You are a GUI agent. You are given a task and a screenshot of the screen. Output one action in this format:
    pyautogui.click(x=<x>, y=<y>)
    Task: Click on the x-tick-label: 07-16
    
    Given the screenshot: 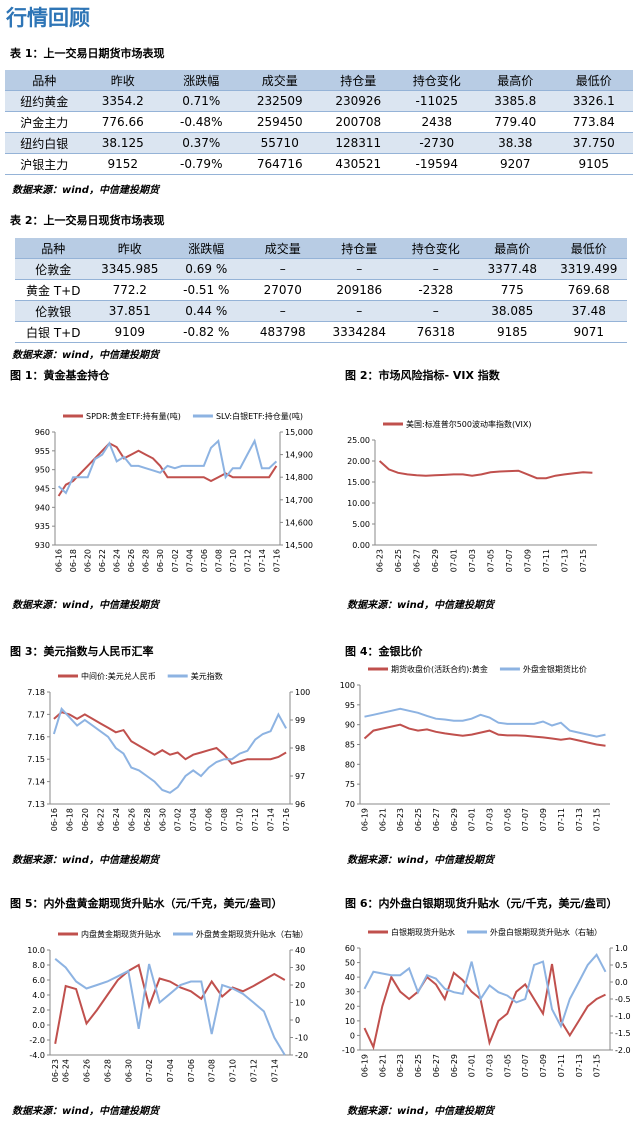 What is the action you would take?
    pyautogui.click(x=276, y=560)
    